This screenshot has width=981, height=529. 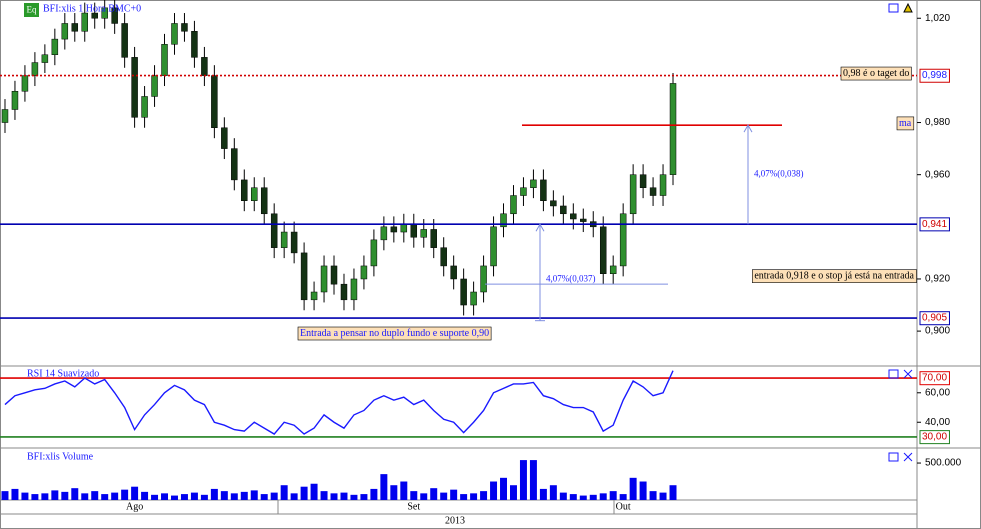 What do you see at coordinates (937, 422) in the screenshot?
I see `y-tick-label: 40,00` at bounding box center [937, 422].